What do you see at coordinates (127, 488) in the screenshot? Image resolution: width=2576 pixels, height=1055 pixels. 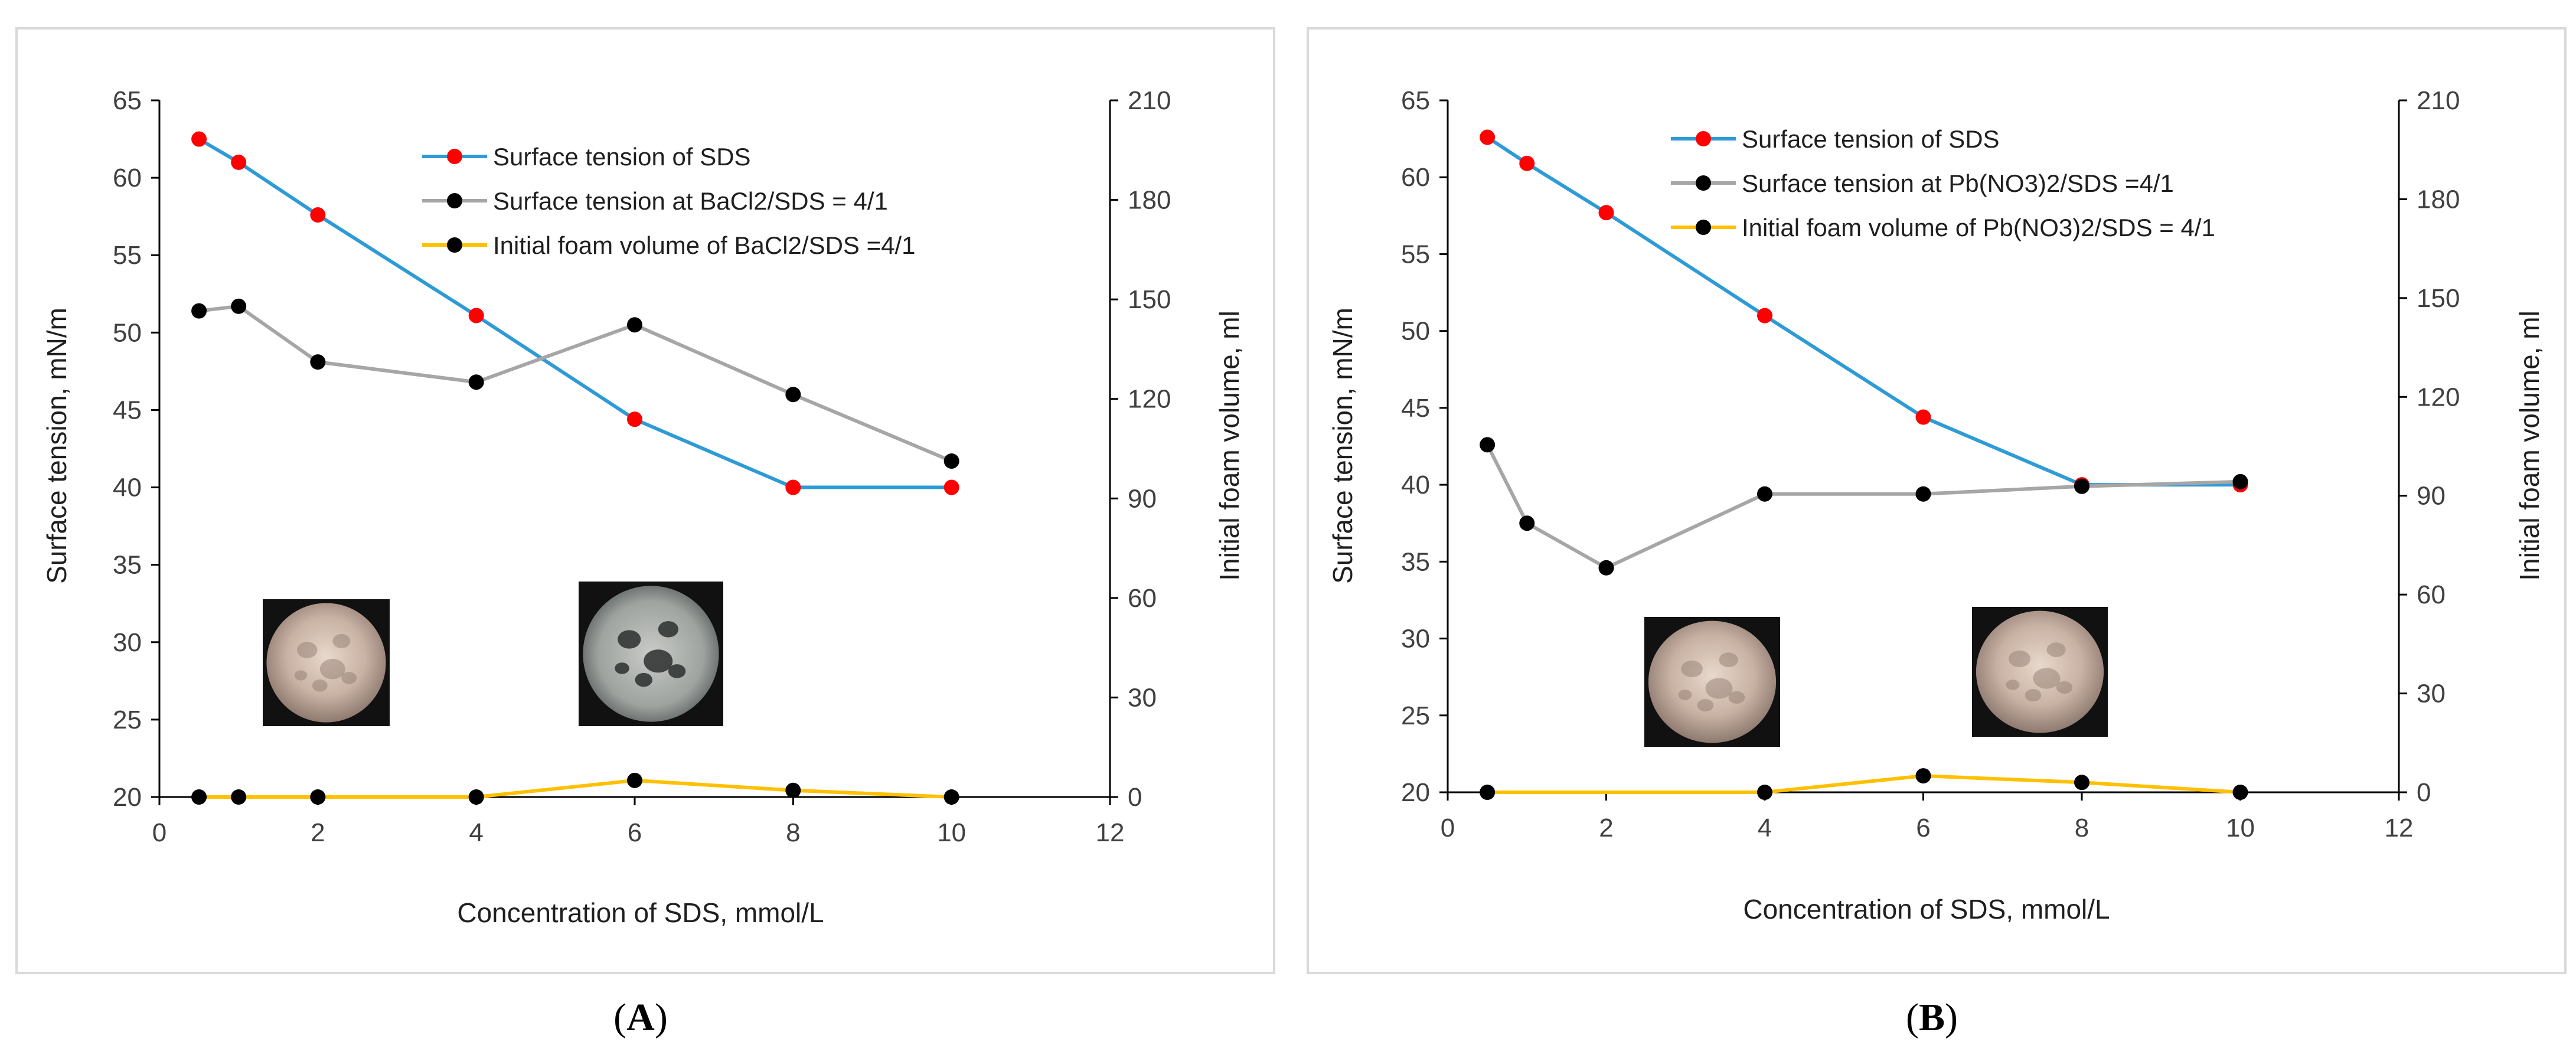 I see `y-tick-label: 40` at bounding box center [127, 488].